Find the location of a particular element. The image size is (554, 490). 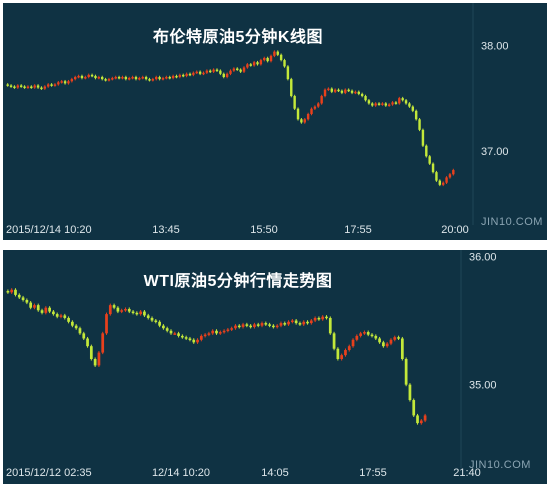

chart-title: WTI原油5分钟行情走势图 is located at coordinates (238, 281).